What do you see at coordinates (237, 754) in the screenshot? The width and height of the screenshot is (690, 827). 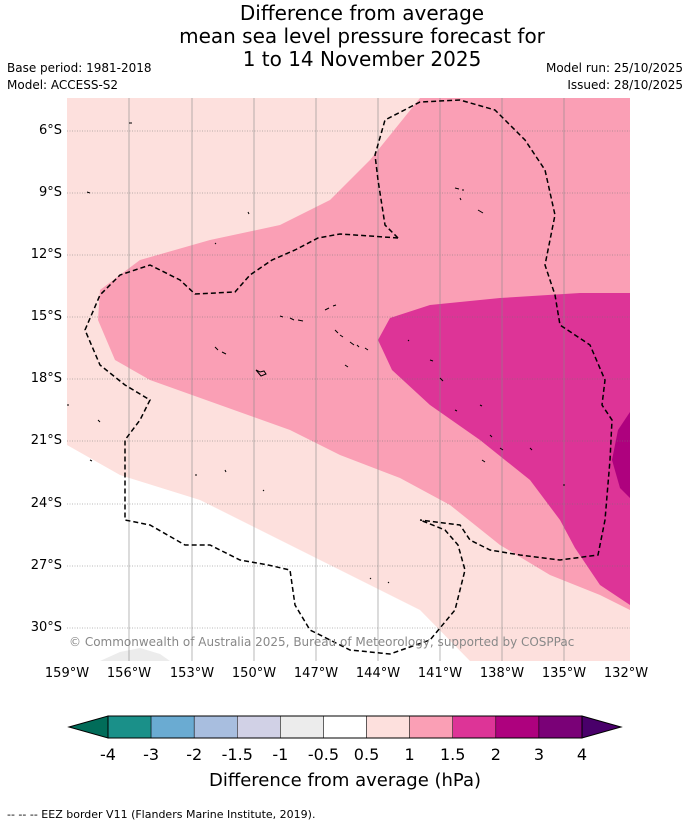 I see `colorbar-tick-label: -1.5` at bounding box center [237, 754].